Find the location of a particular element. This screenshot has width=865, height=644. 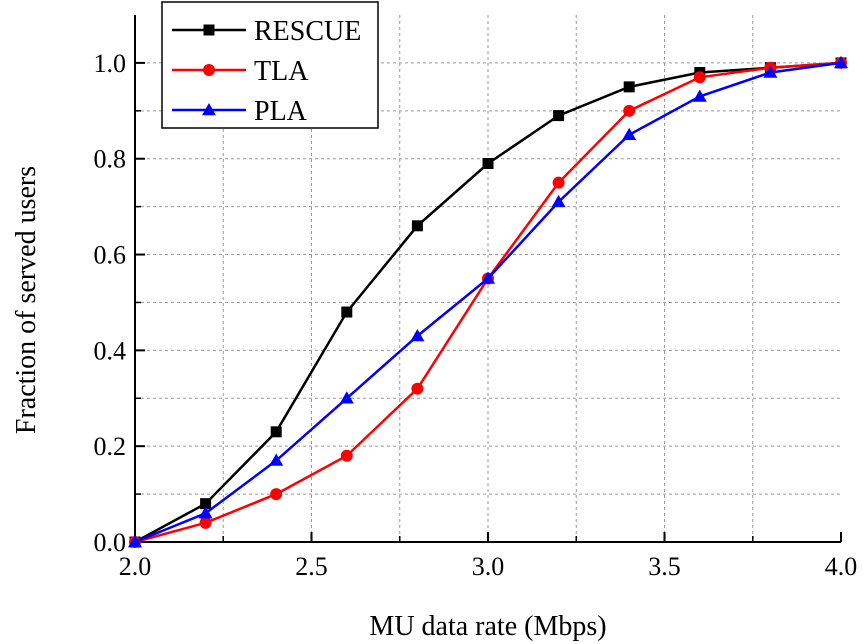

x-tick-label: 3.0 is located at coordinates (488, 566).